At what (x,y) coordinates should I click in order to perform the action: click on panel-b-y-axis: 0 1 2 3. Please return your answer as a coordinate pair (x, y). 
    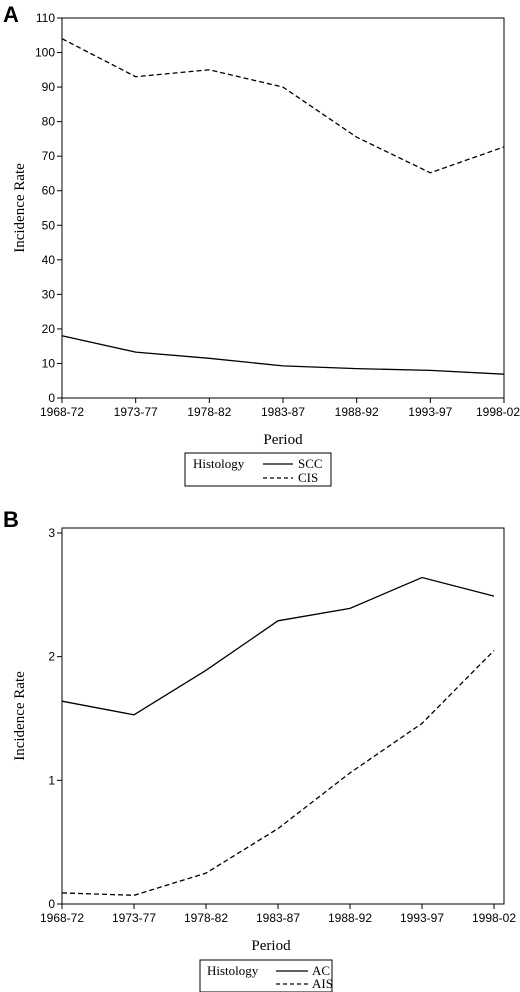
    Looking at the image, I should click on (55, 718).